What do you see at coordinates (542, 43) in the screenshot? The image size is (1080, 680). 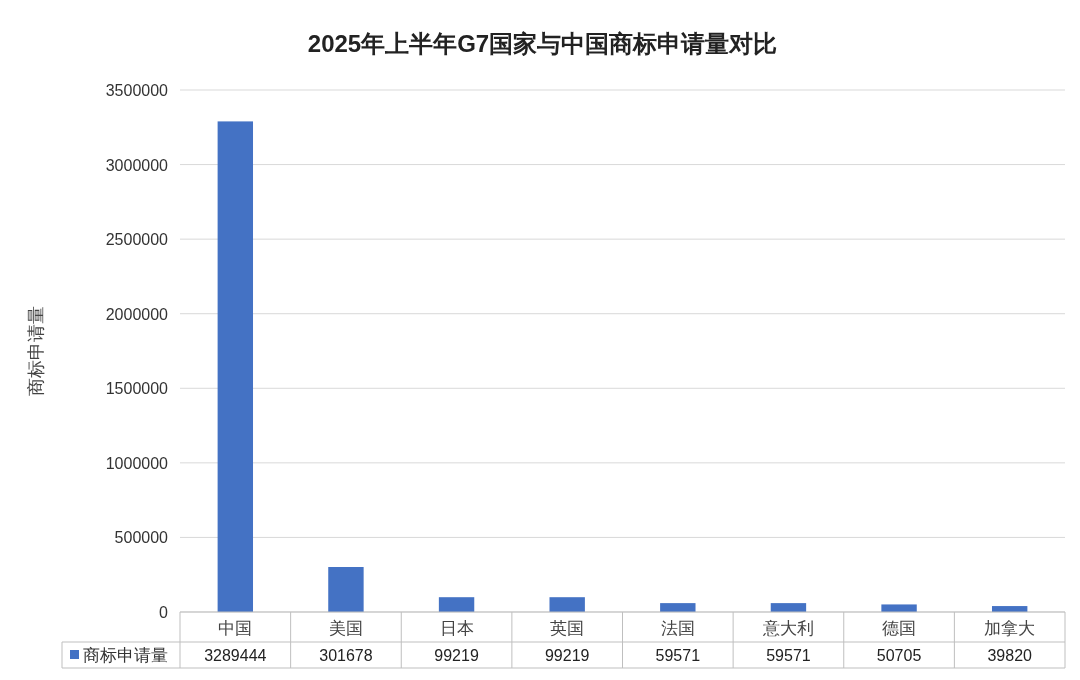 I see `chart-title: 2025年上半年G7国家与中国商标申请量对比` at bounding box center [542, 43].